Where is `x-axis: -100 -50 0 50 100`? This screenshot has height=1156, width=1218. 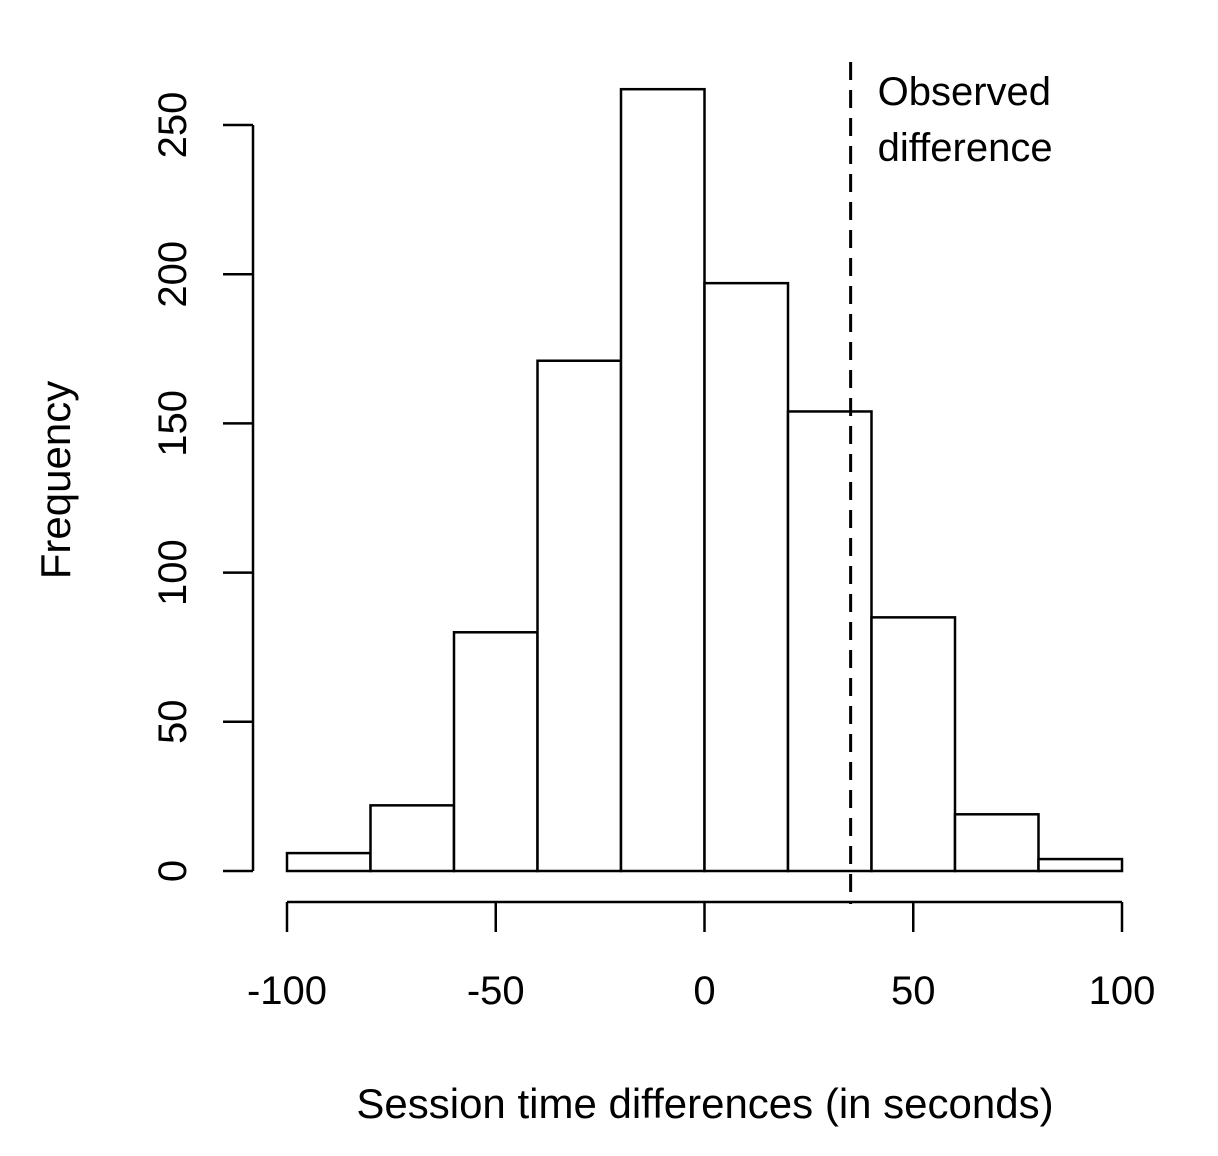
x-axis: -100 -50 0 50 100 is located at coordinates (701, 956).